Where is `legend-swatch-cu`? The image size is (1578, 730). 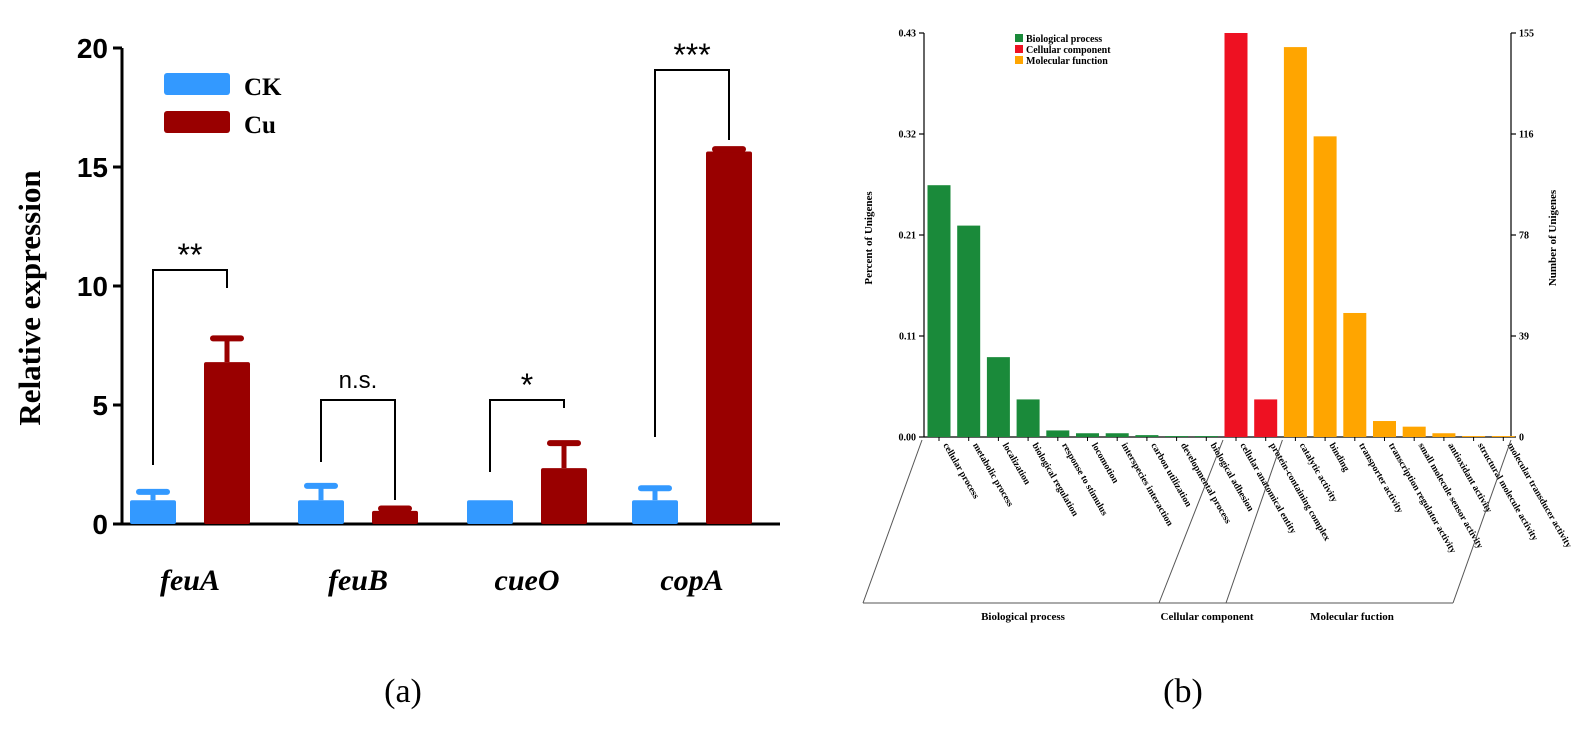
legend-swatch-cu is located at coordinates (197, 122).